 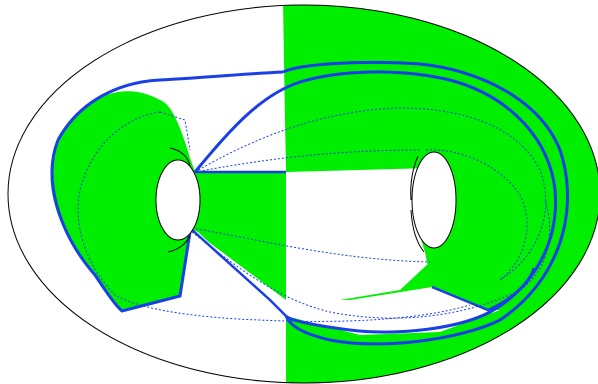 What do you see at coordinates (121, 226) in the screenshot?
I see `left-blue-boundary` at bounding box center [121, 226].